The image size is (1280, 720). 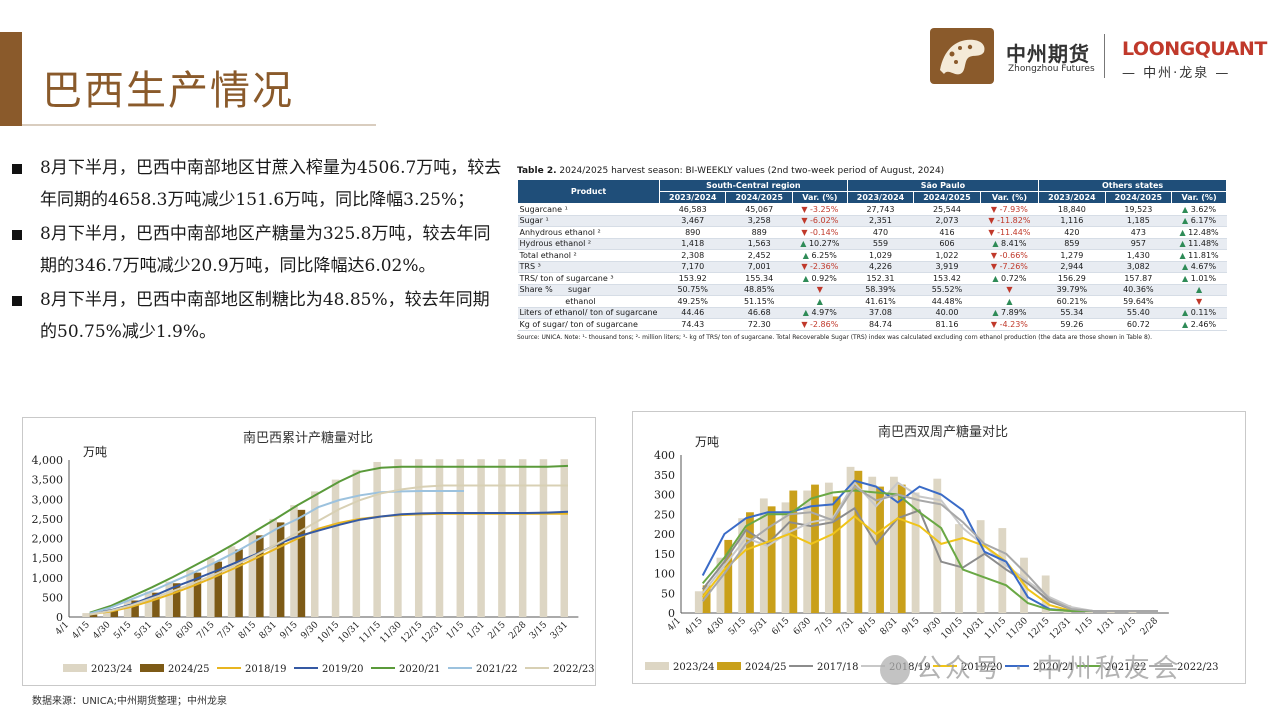 What do you see at coordinates (947, 232) in the screenshot?
I see `table-cell: 416` at bounding box center [947, 232].